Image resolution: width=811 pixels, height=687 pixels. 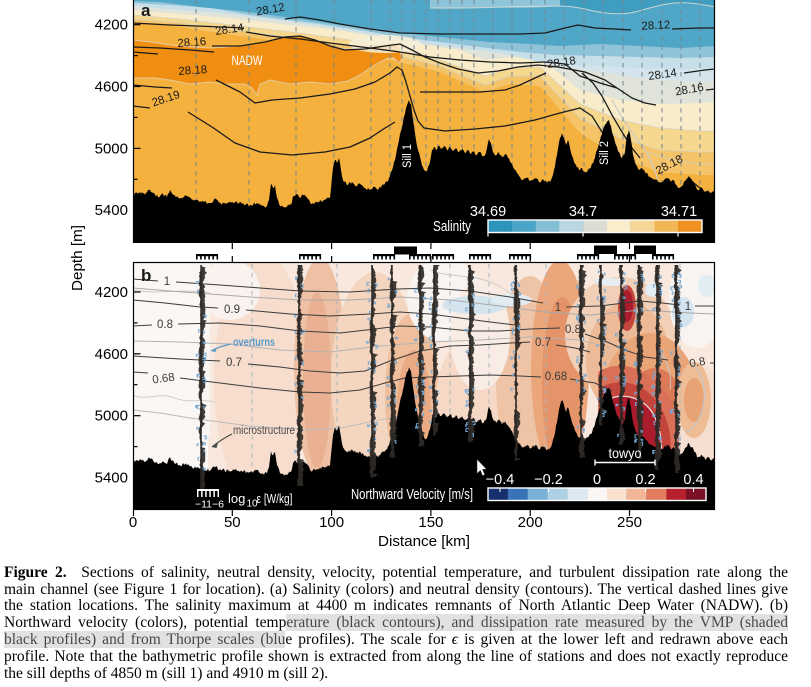 I want to click on svg-text: −0.4, so click(x=500, y=480).